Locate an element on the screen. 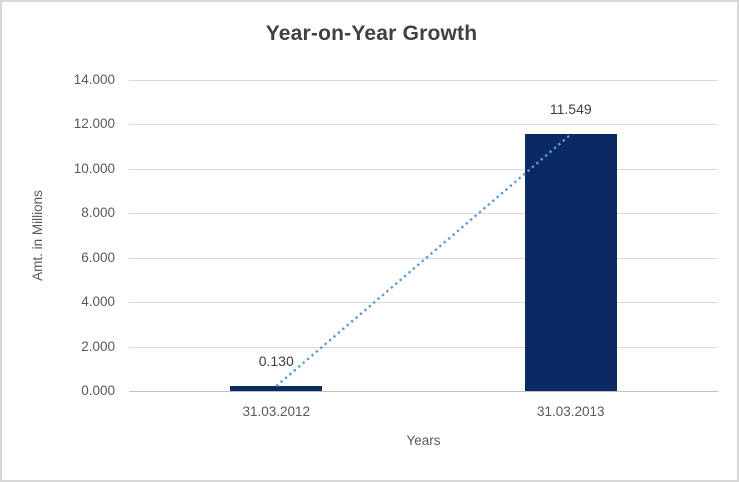  y-tick-label: 8.000 is located at coordinates (98, 212).